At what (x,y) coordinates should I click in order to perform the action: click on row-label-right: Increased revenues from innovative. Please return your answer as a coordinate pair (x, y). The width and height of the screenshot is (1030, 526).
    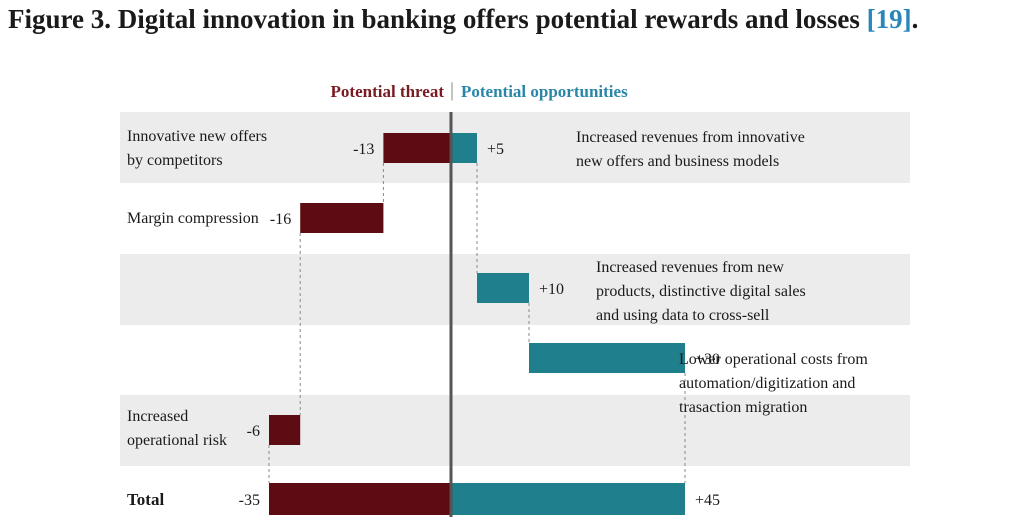
    Looking at the image, I should click on (690, 137).